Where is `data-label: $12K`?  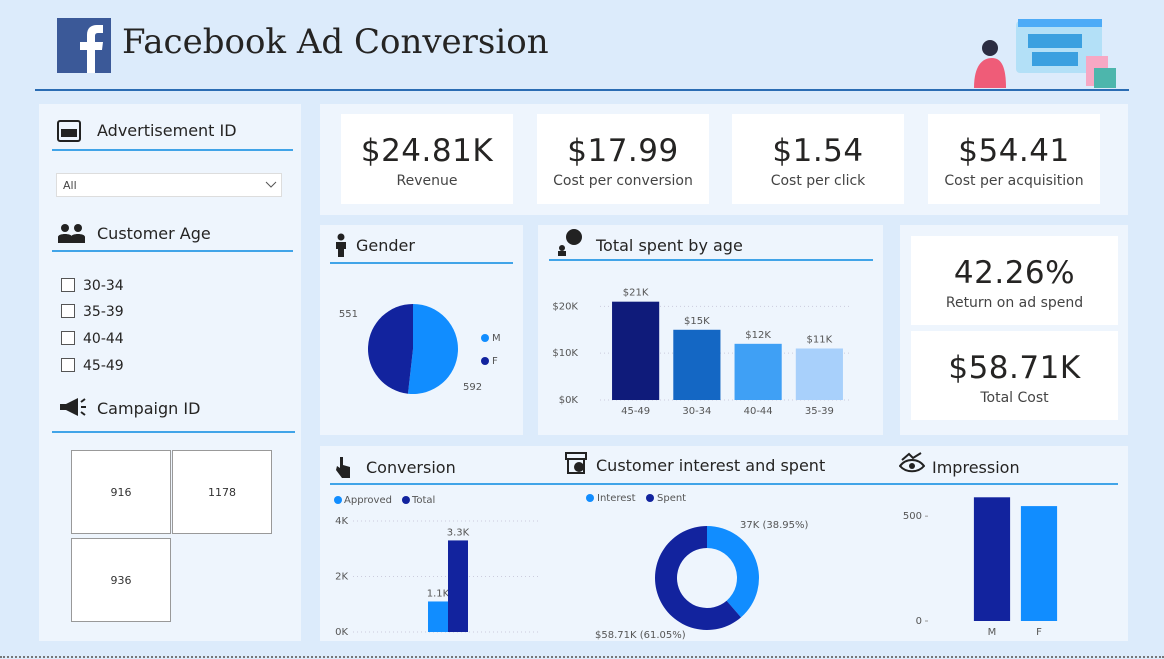 data-label: $12K is located at coordinates (758, 335).